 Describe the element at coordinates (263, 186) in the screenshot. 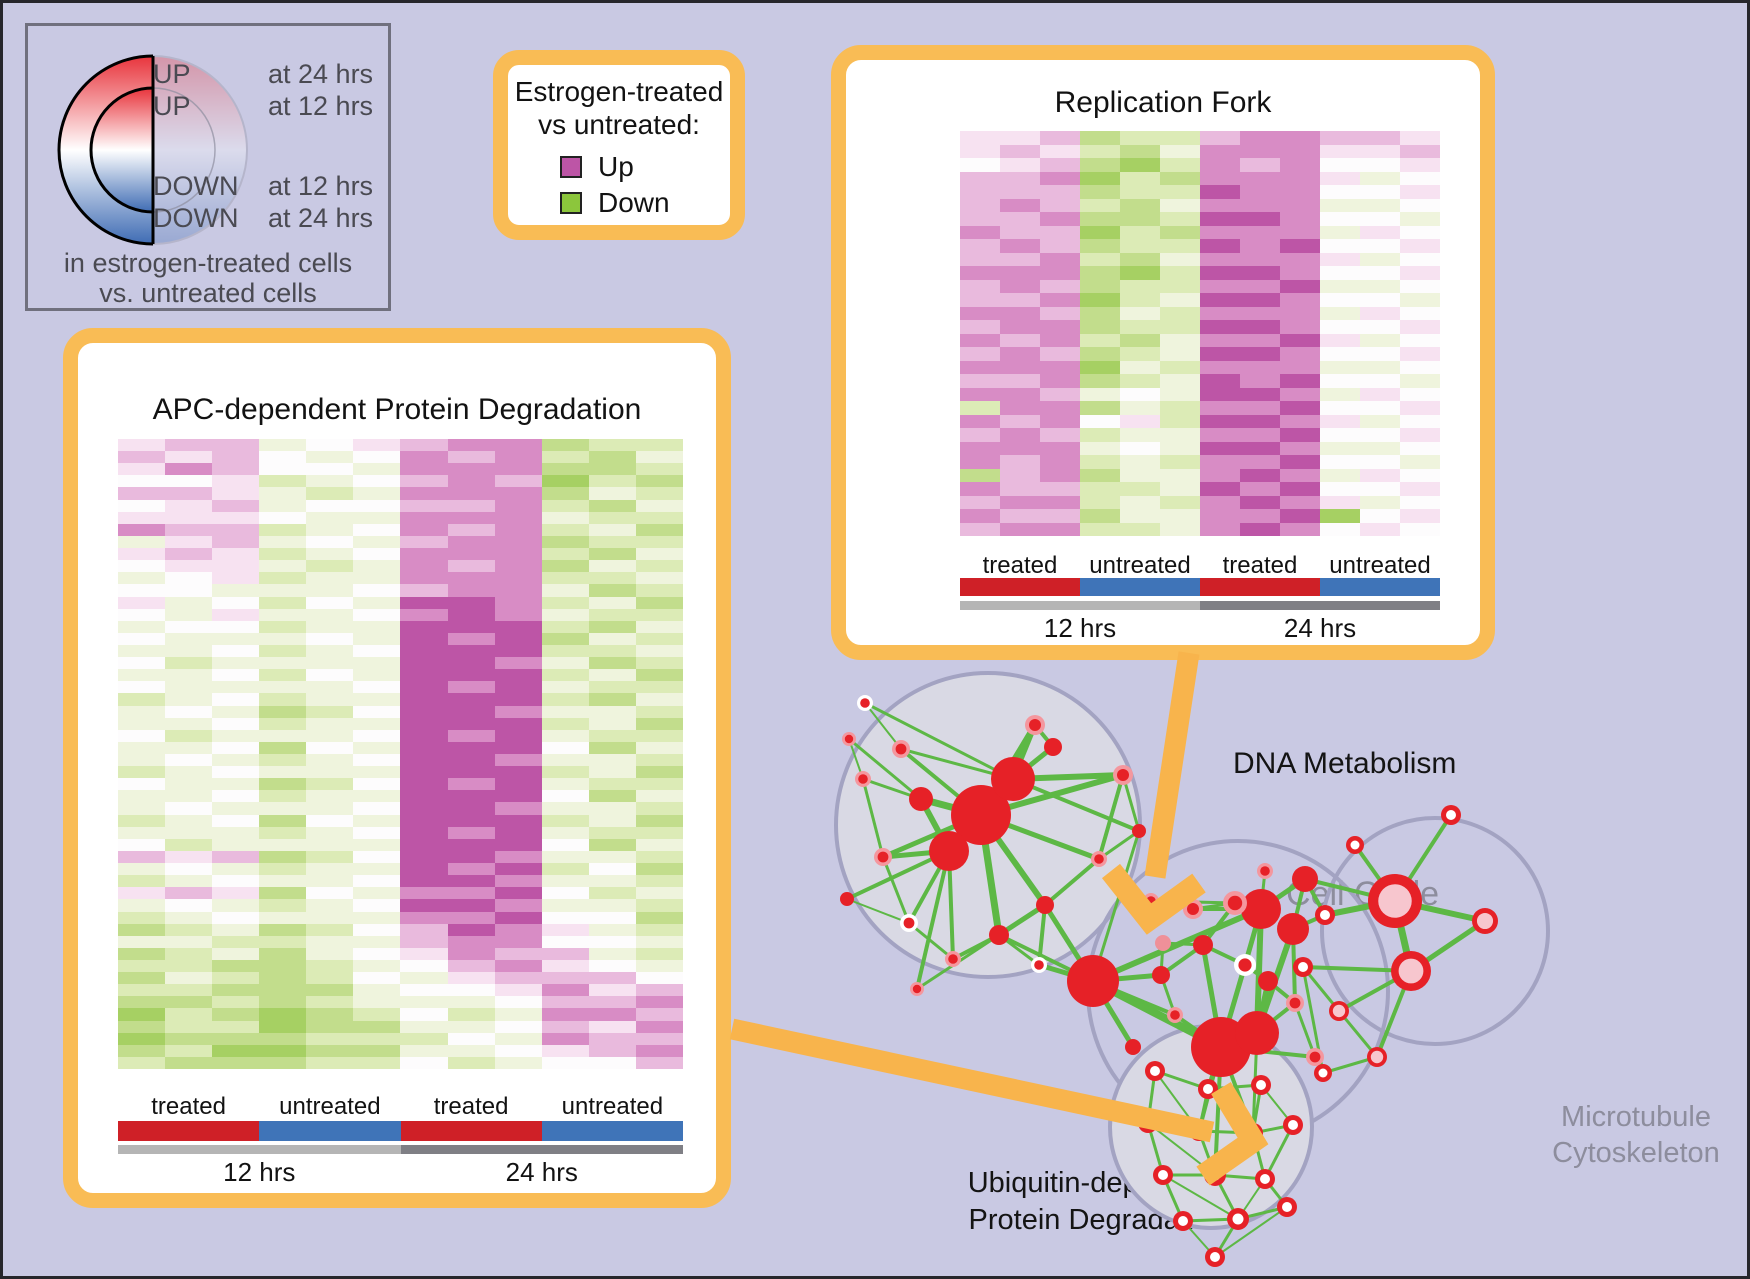

I see `legend-row-down-12: DOWN at 12 hrs` at that location.